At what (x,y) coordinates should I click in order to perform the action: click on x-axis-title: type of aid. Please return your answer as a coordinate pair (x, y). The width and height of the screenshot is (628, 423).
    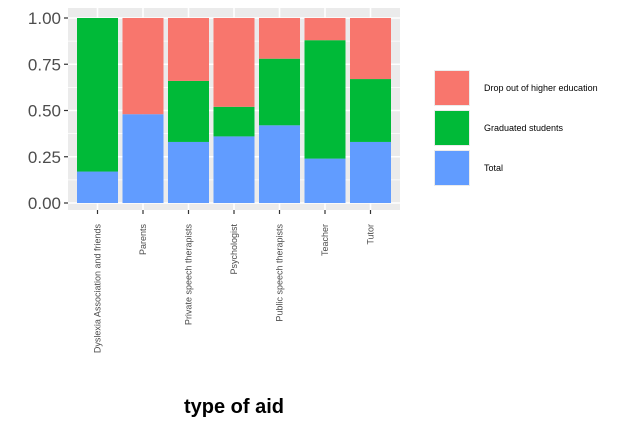
    Looking at the image, I should click on (234, 407).